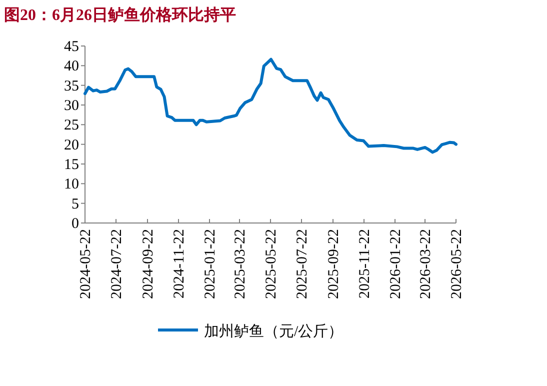 The image size is (547, 386). I want to click on x-tick-label: 2025-11-22, so click(365, 263).